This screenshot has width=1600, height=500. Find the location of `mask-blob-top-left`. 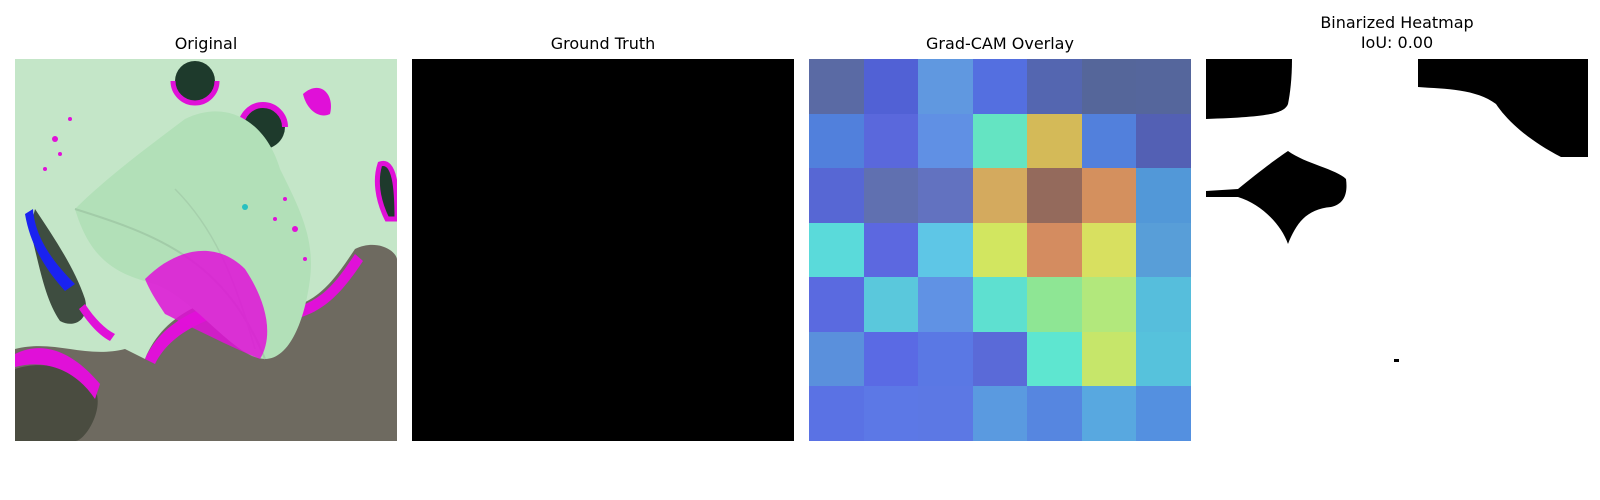

mask-blob-top-left is located at coordinates (1249, 89).